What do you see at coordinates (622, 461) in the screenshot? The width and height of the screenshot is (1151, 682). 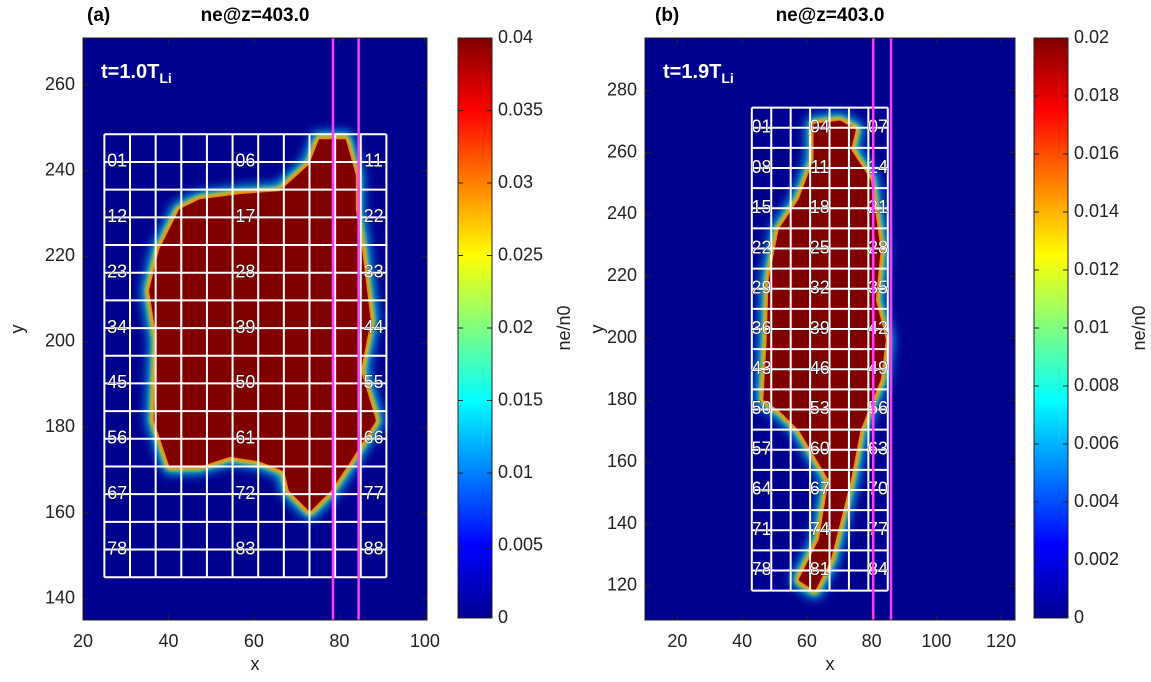 I see `y-tick-label: 160` at bounding box center [622, 461].